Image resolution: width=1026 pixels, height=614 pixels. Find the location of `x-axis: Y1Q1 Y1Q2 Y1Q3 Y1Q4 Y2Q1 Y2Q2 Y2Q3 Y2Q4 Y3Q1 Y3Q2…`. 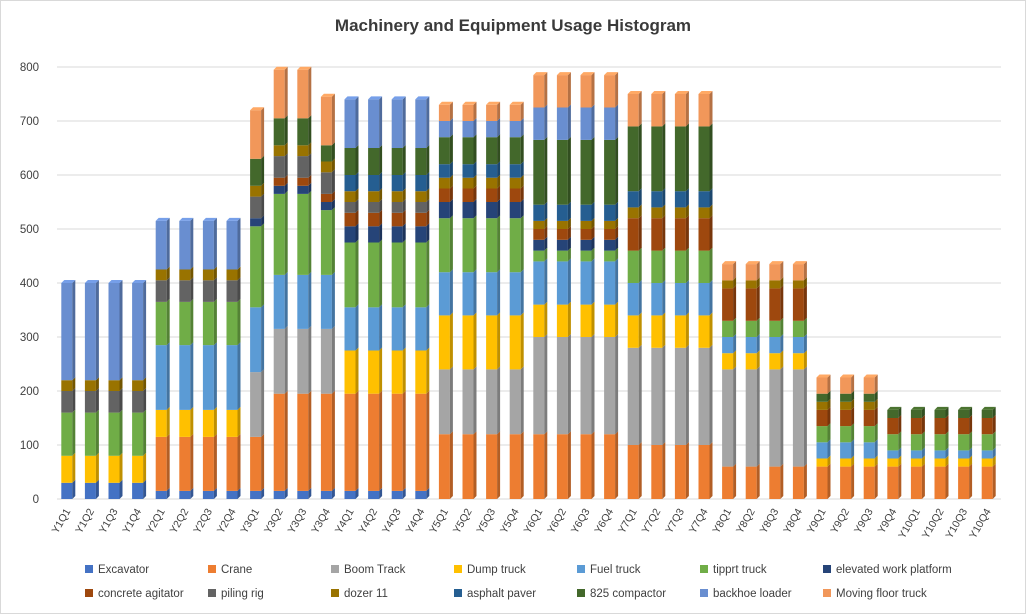

x-axis: Y1Q1 Y1Q2 Y1Q3 Y1Q4 Y2Q1 Y2Q2 Y2Q3 Y2Q4 Y3Q1 Y3Q2… is located at coordinates (522, 523).